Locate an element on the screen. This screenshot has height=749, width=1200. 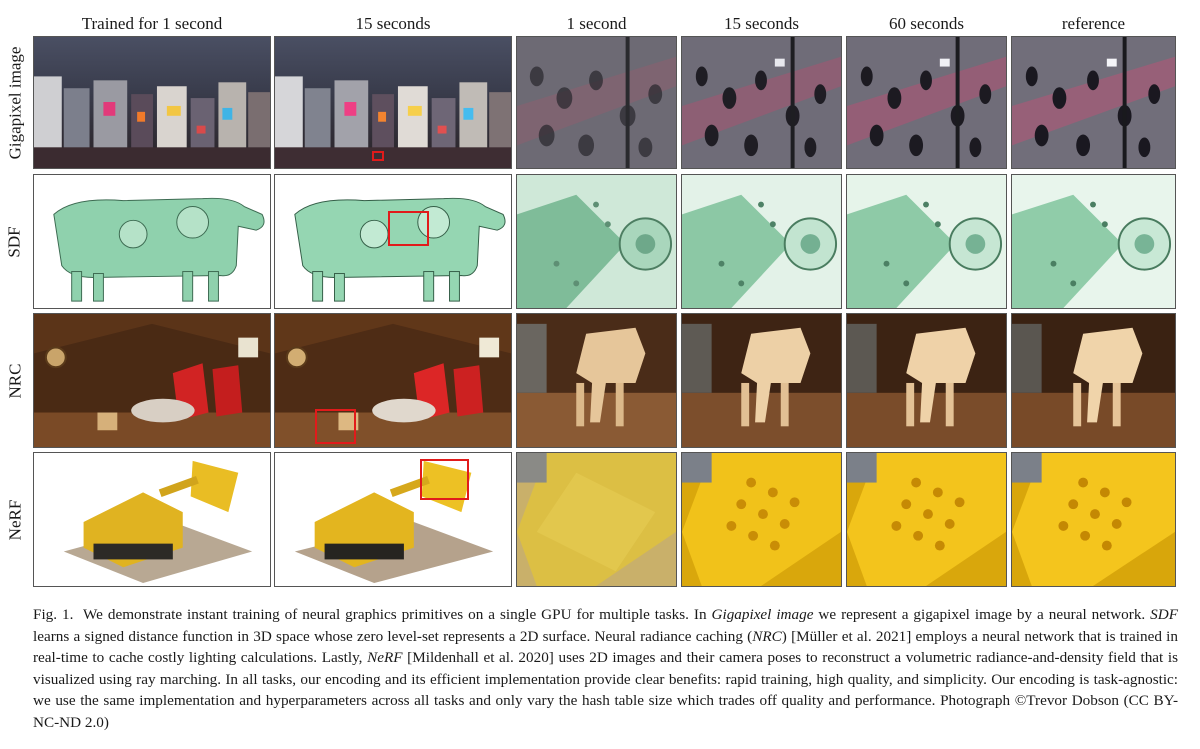
caption-term-gigapixel: Gigapixel image is located at coordinates (762, 614).